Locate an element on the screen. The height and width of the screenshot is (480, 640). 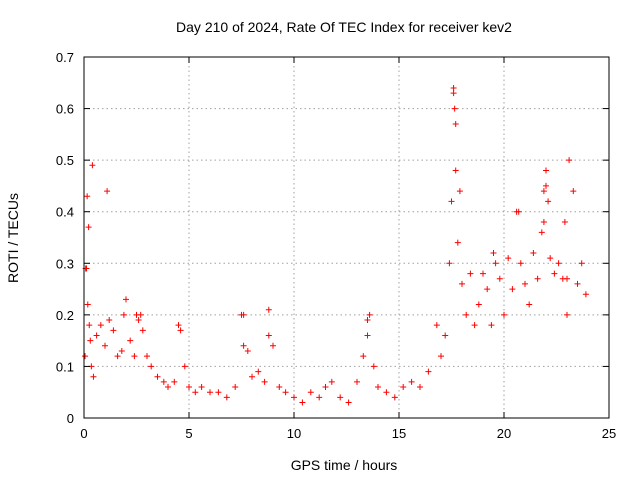
x-axis-label: GPS time / hours is located at coordinates (344, 465).